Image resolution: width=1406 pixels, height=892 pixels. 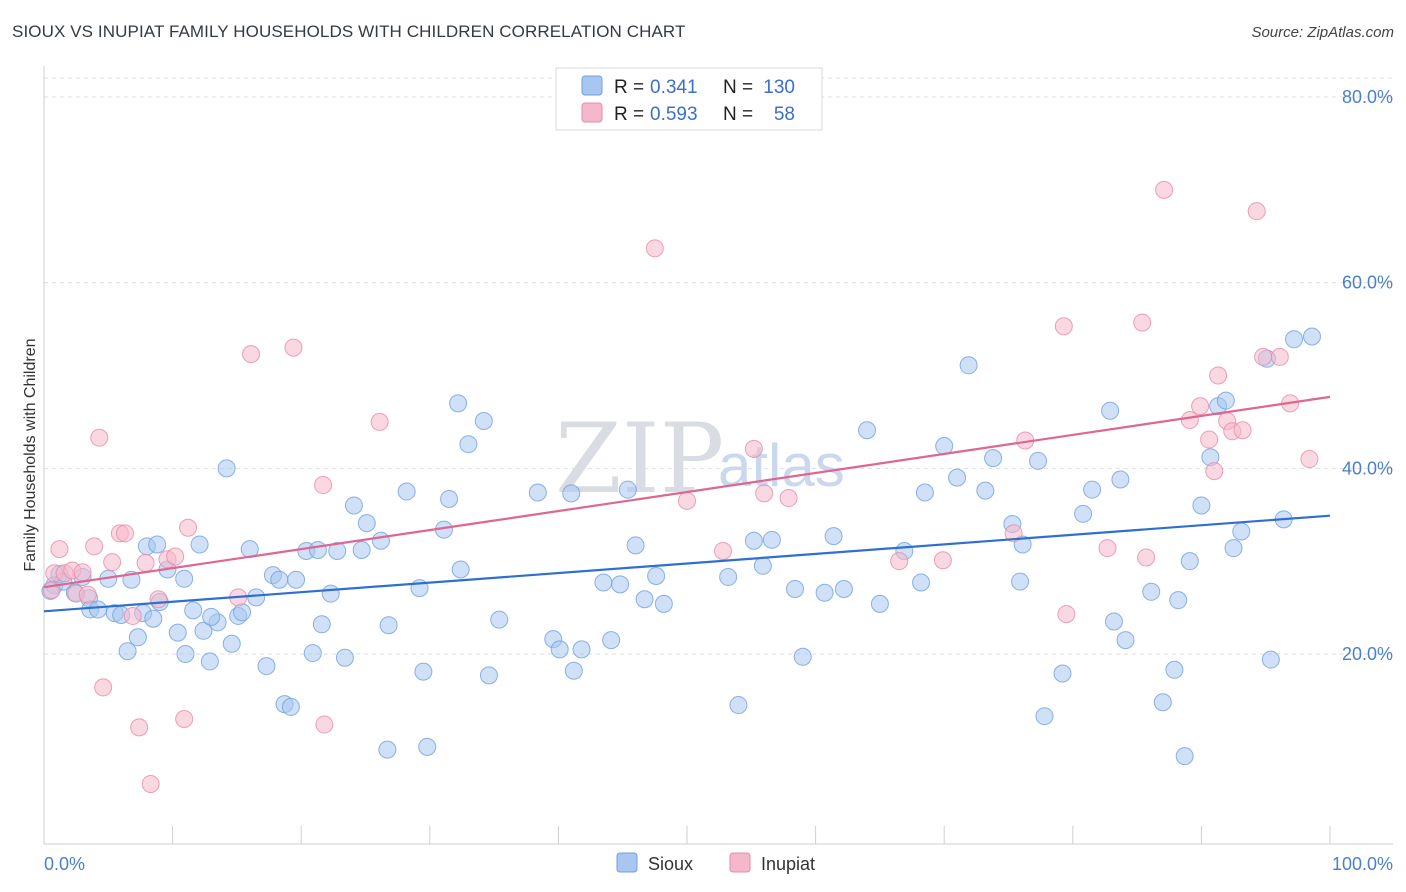 I want to click on x-tick-min: 0.0%, so click(x=64, y=864).